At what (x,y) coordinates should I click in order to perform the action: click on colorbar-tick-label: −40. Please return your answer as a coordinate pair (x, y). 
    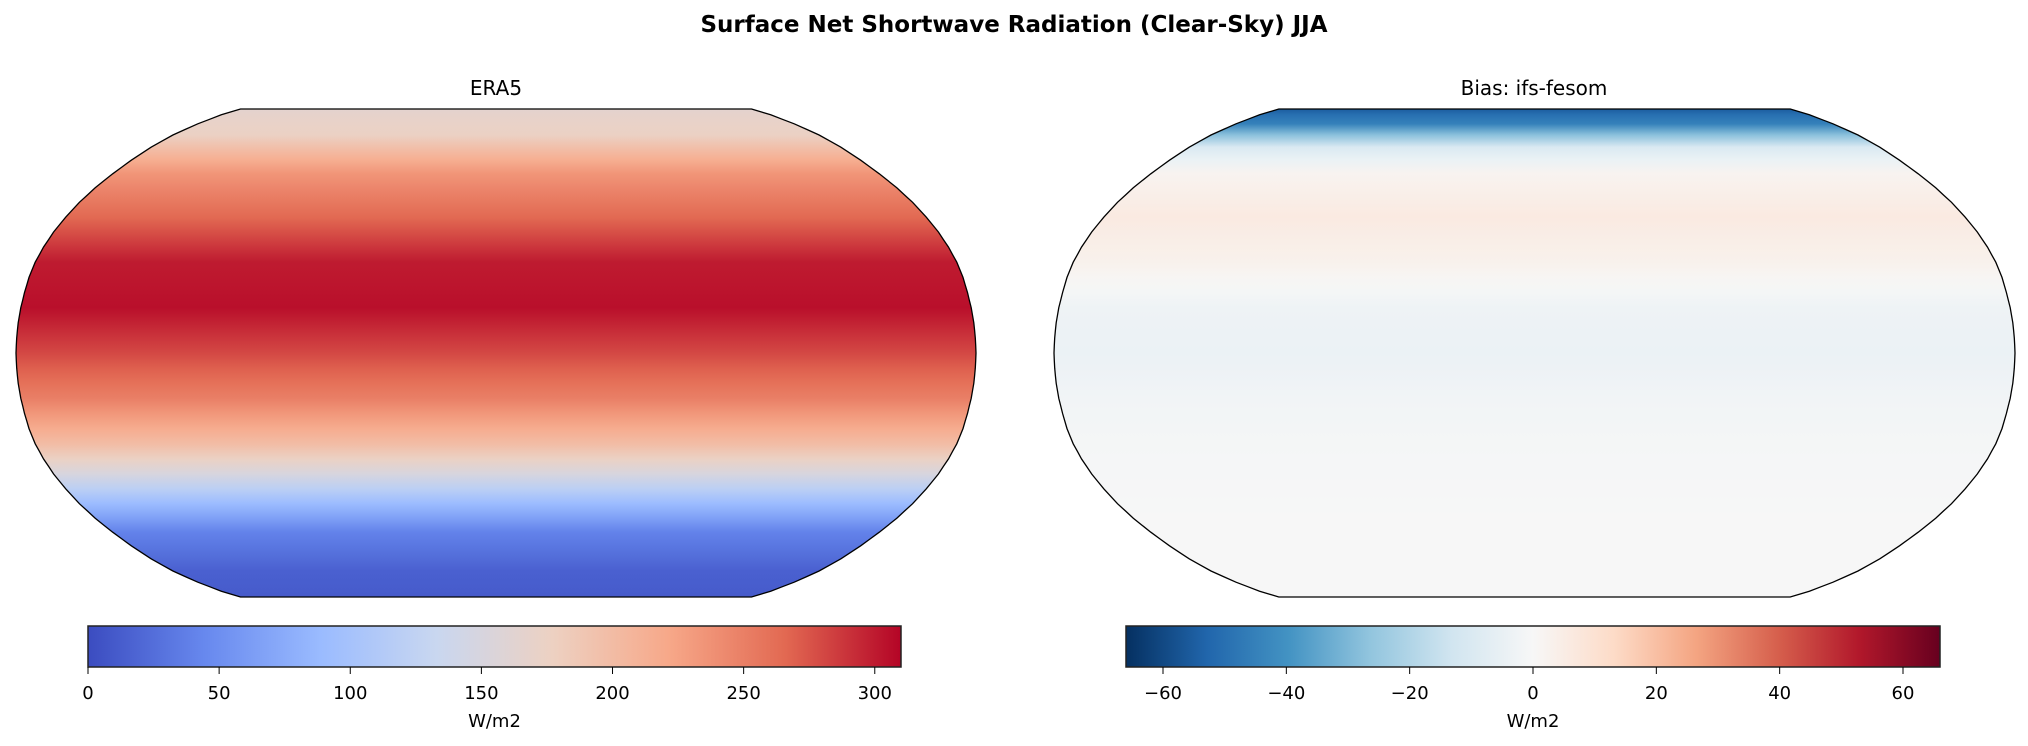
    Looking at the image, I should click on (1286, 693).